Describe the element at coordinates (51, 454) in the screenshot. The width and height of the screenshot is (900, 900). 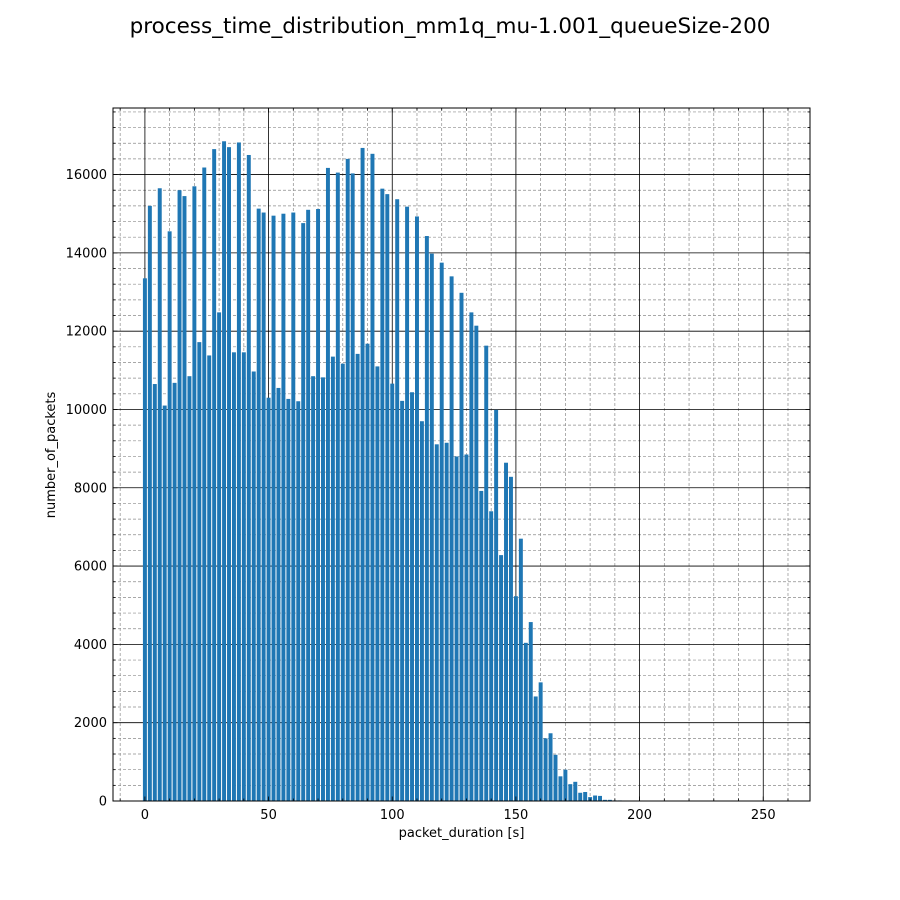
I see `y-axis-label: number_of_packets` at that location.